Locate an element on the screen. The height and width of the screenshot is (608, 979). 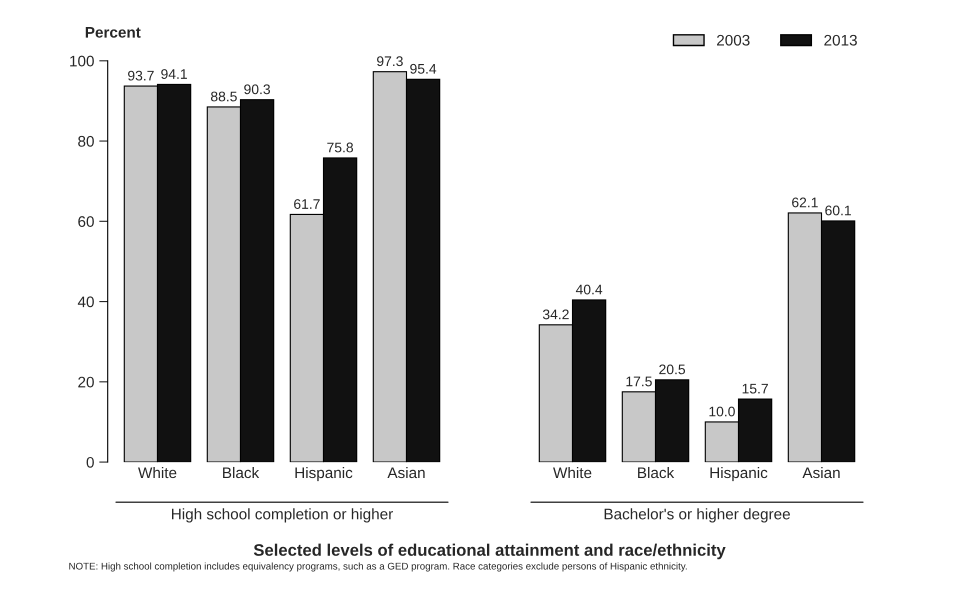
text: 34.2 is located at coordinates (555, 314).